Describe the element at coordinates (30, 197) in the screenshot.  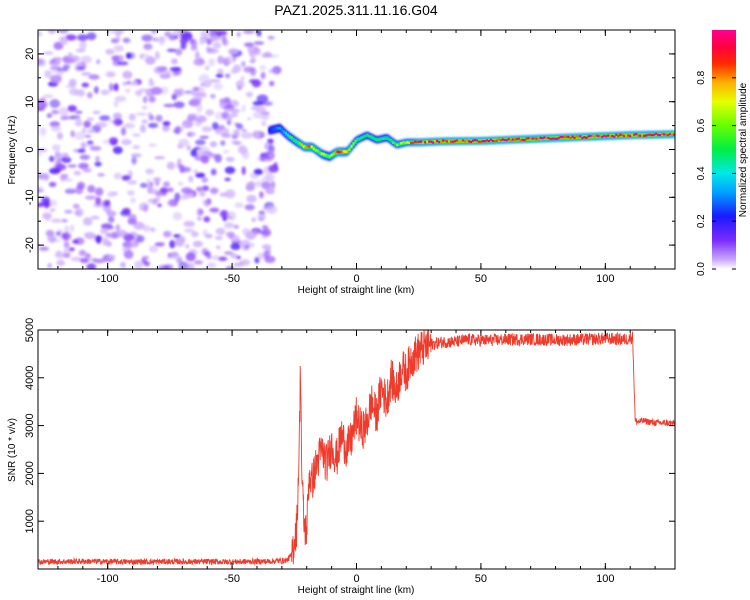
I see `y-tick-label: -10` at that location.